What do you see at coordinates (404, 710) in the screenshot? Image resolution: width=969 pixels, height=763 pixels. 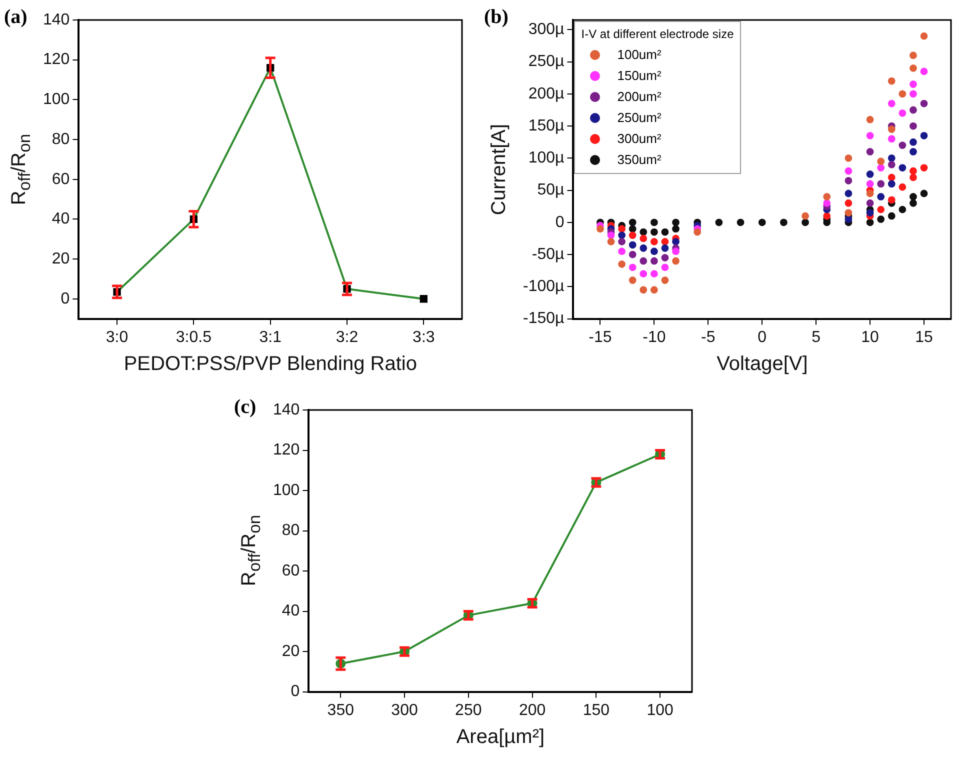 I see `x-tick-label: 300` at bounding box center [404, 710].